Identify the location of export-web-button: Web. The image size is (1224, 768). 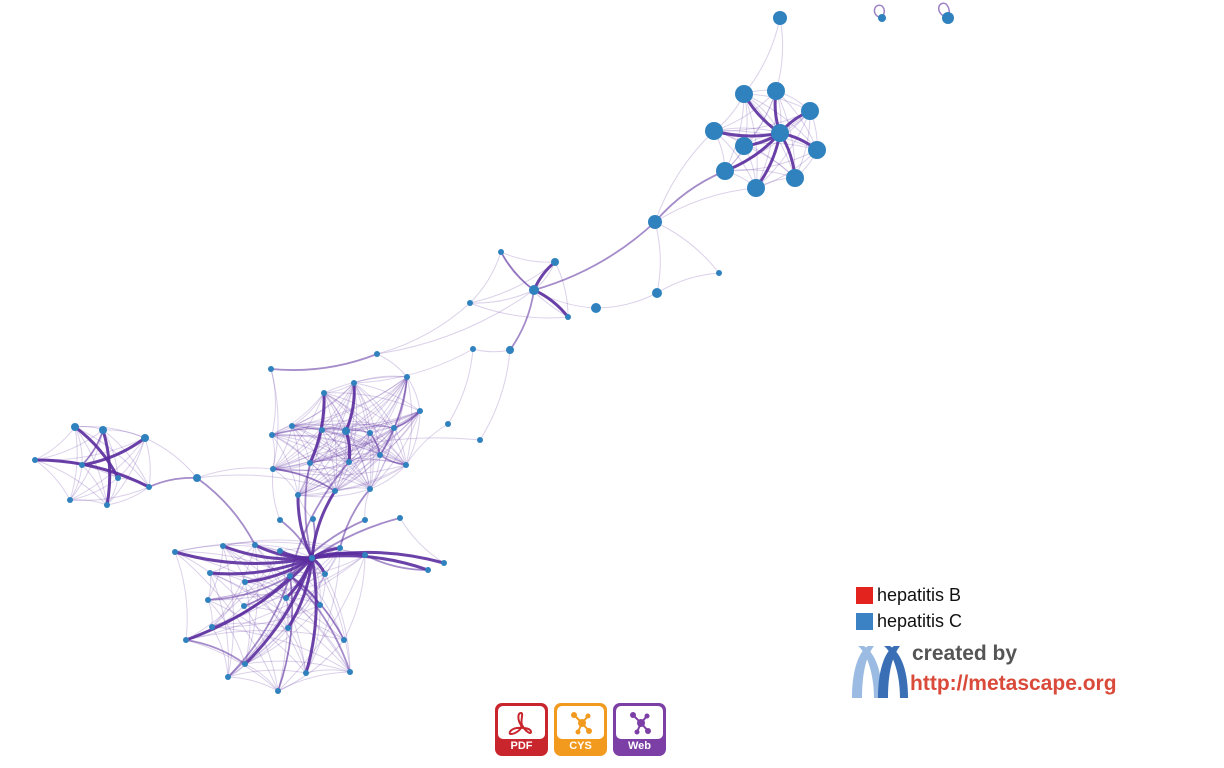
(639, 729).